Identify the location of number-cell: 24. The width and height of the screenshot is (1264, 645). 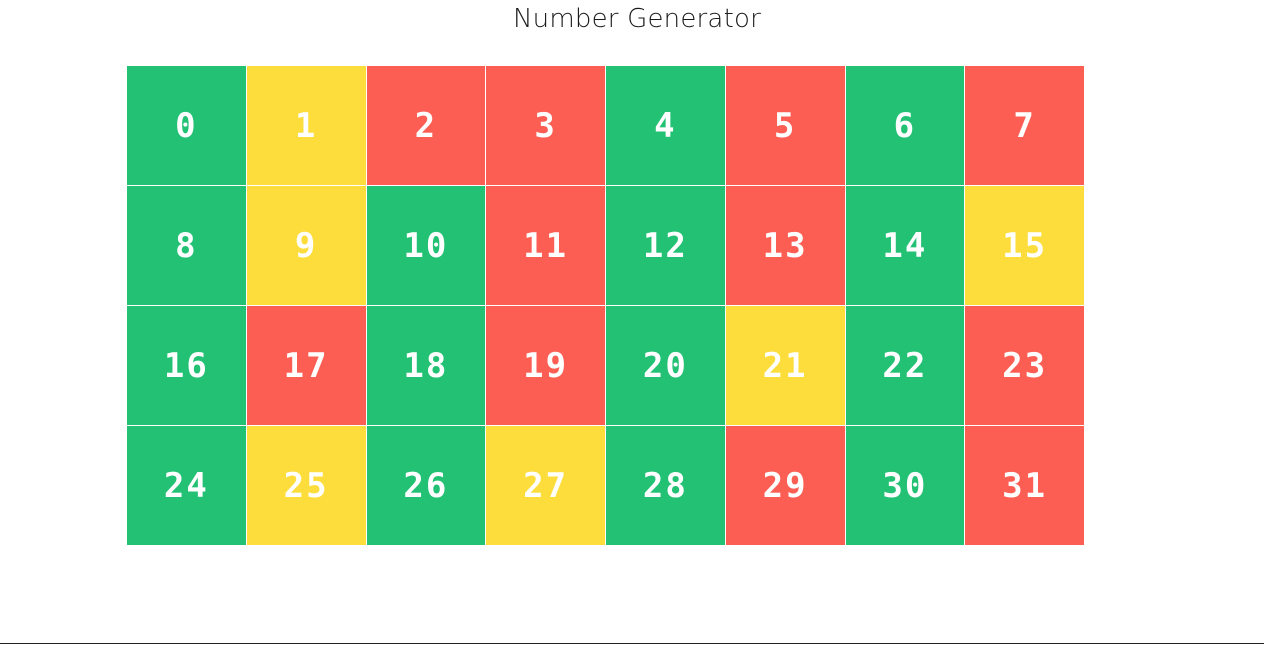
(186, 485).